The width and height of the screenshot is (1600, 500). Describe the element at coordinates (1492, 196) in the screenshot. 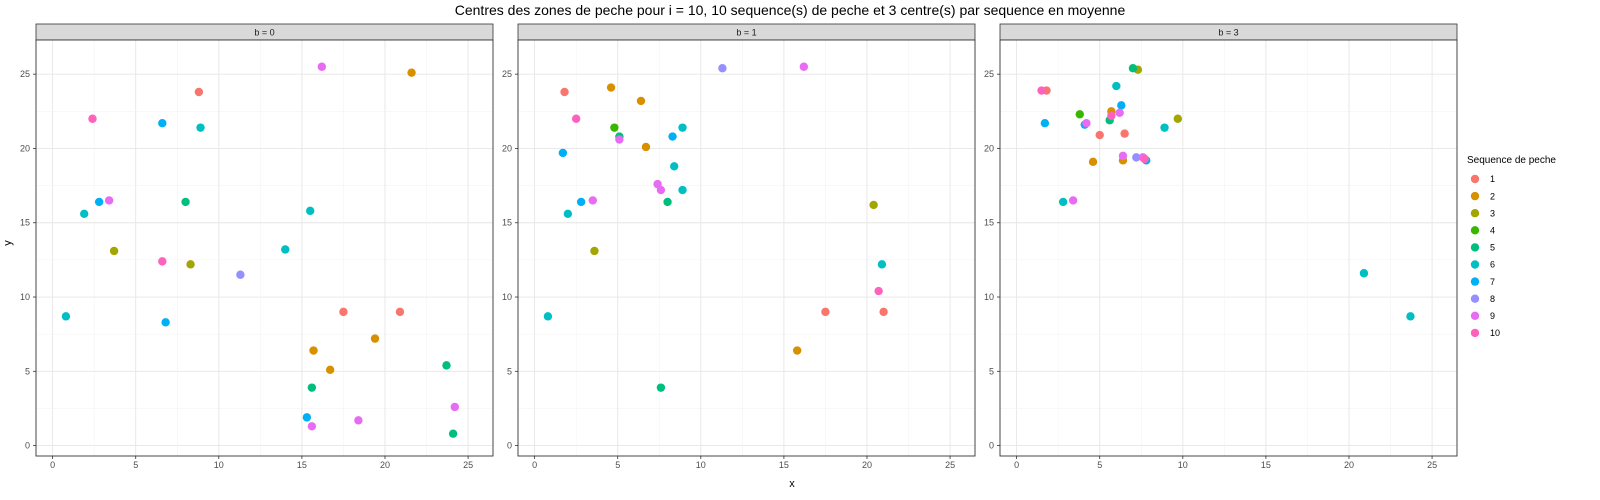

I see `legend-label: 2` at that location.